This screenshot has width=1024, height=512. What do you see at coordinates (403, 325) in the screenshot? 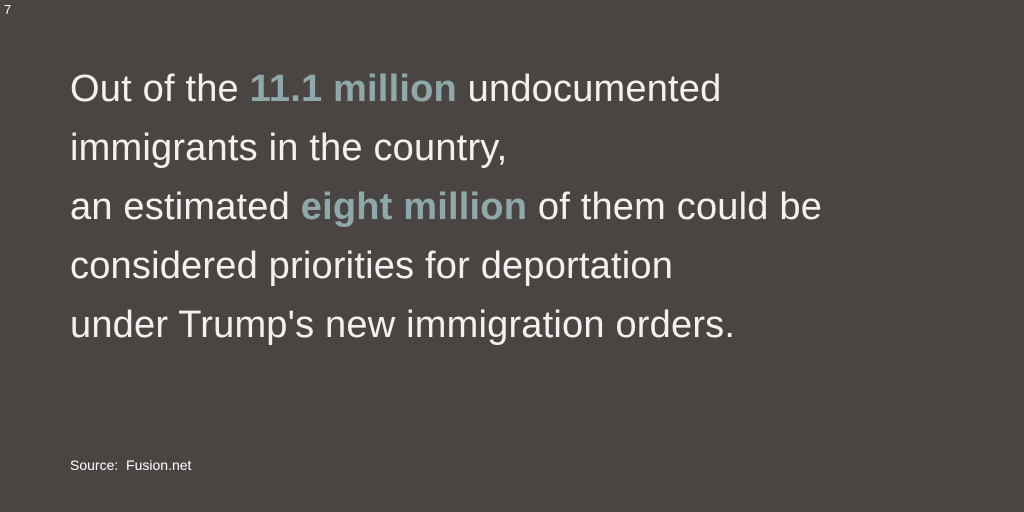
I see `statement-line-5: under Trump's new immigration orders.` at bounding box center [403, 325].